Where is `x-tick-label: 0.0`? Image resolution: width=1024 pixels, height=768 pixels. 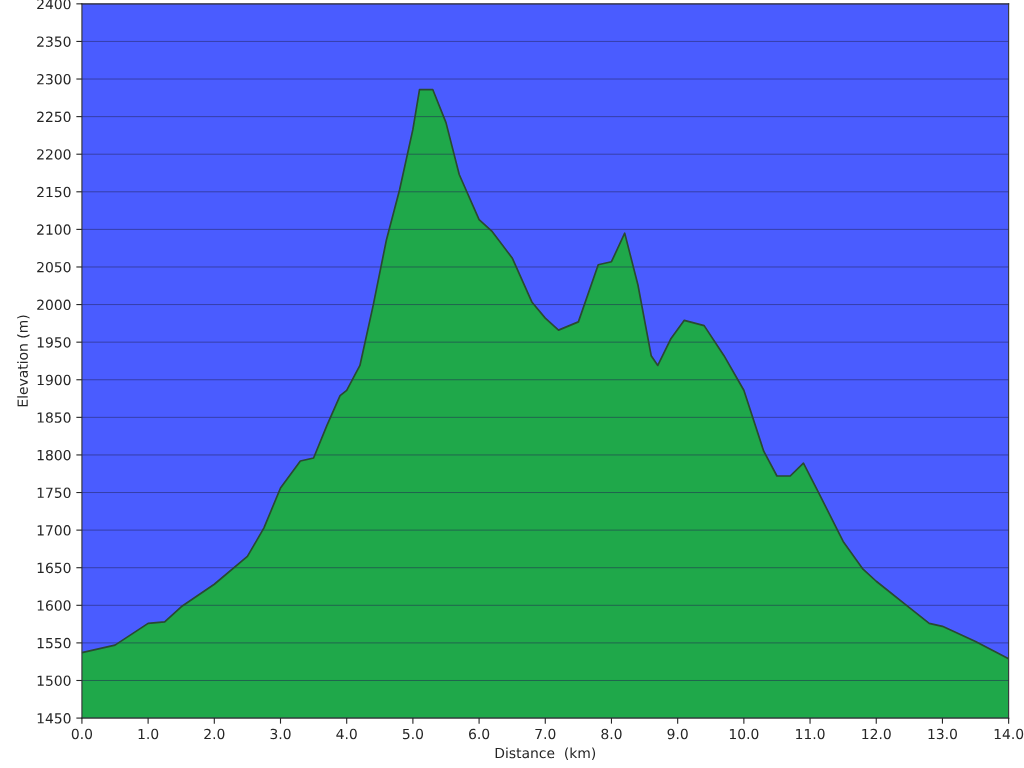 x-tick-label: 0.0 is located at coordinates (82, 734).